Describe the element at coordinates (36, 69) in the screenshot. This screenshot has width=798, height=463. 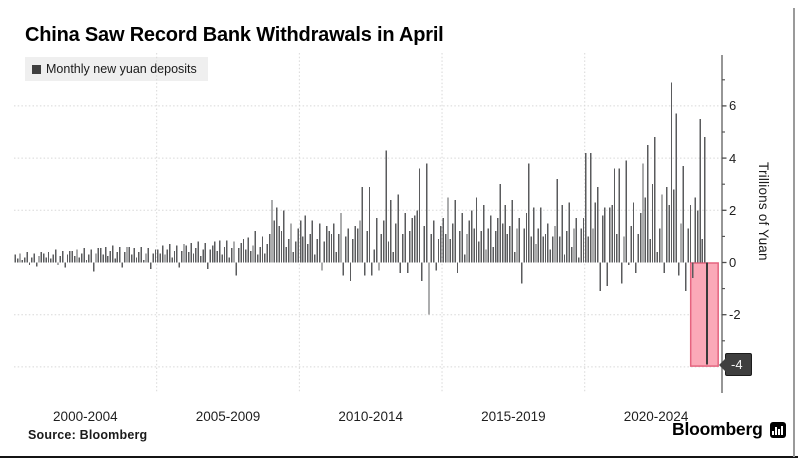
I see `legend-swatch-icon` at that location.